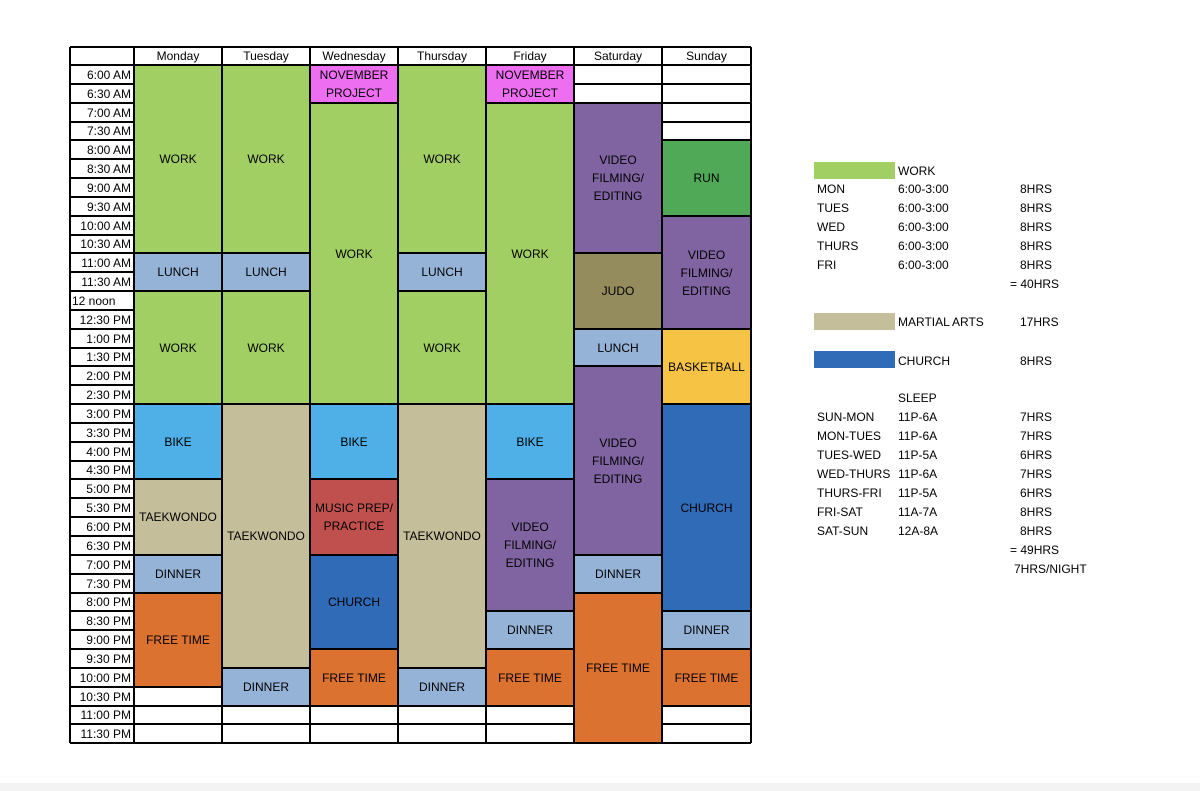 The image size is (1200, 791). Describe the element at coordinates (831, 227) in the screenshot. I see `legend-work-day: WED` at that location.